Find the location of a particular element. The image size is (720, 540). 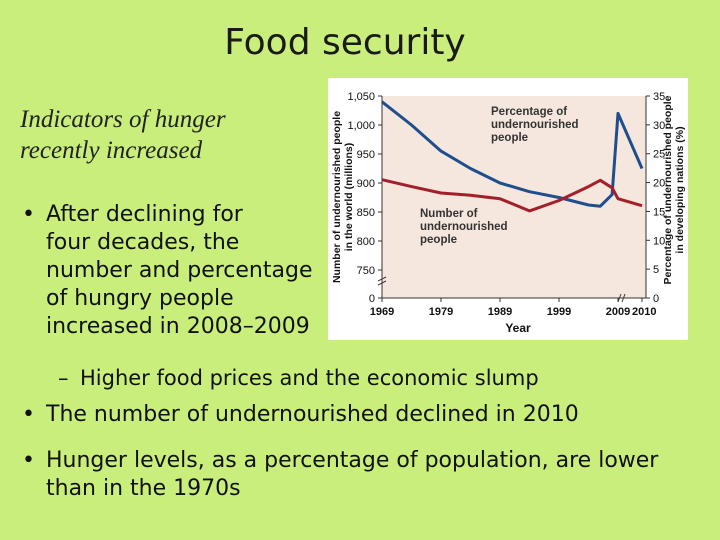

plot-area is located at coordinates (514, 197).